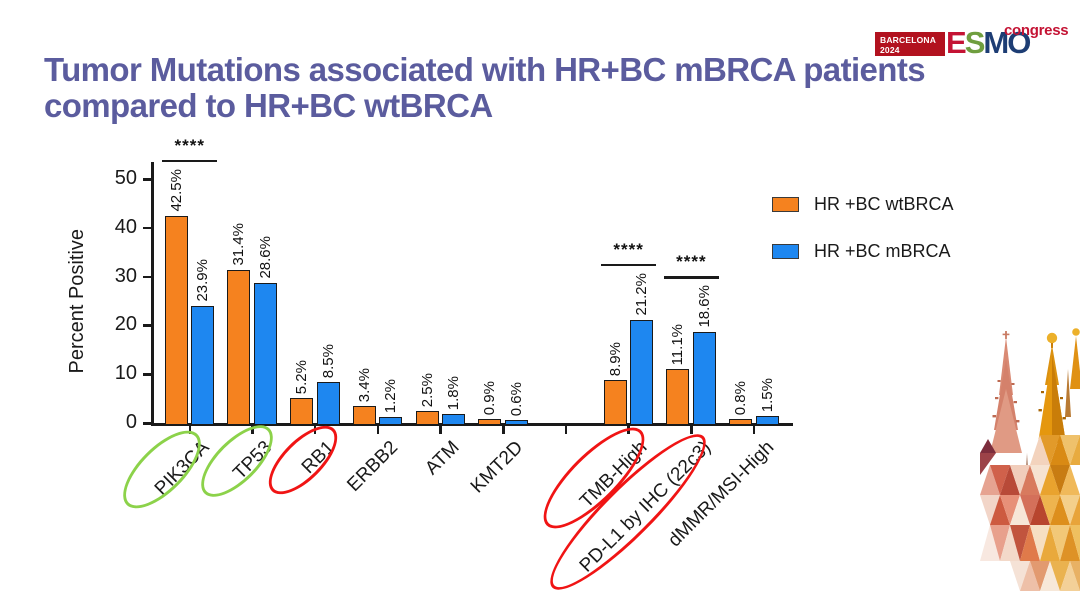 This screenshot has width=1080, height=605. Describe the element at coordinates (767, 419) in the screenshot. I see `bar-mbrca-dMMR/MSI-High` at that location.